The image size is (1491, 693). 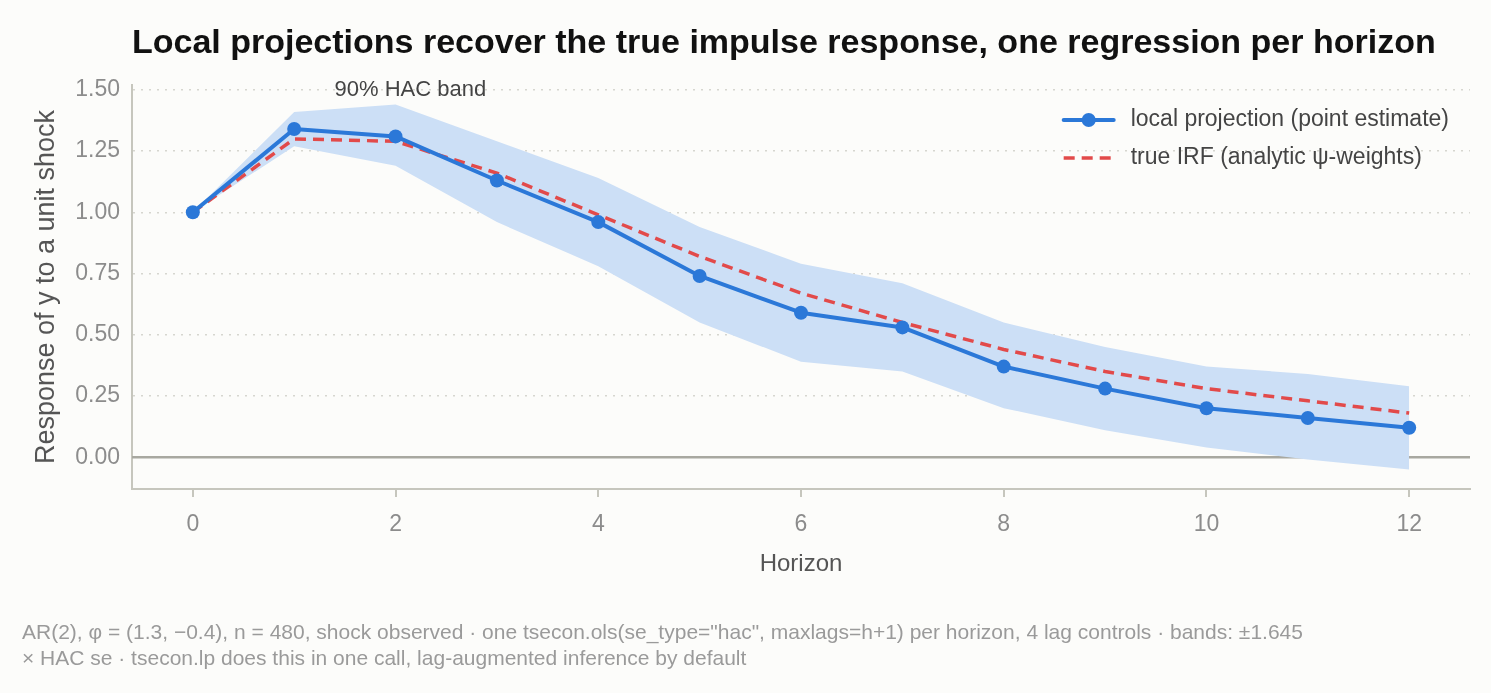 What do you see at coordinates (1206, 523) in the screenshot?
I see `x-tick-label: 10` at bounding box center [1206, 523].